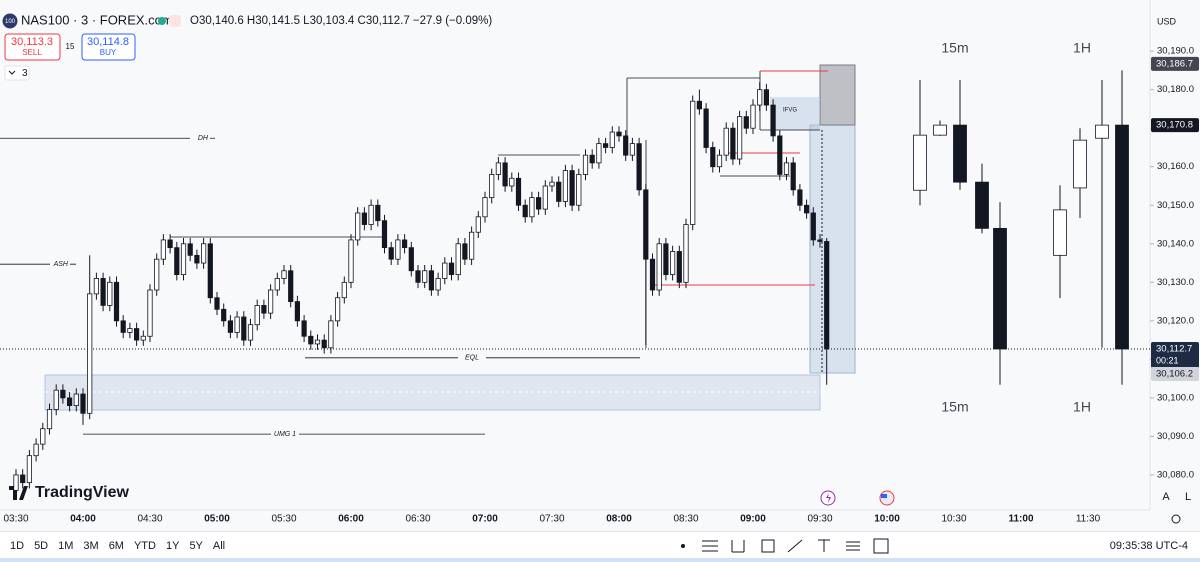 This screenshot has width=1200, height=562. Describe the element at coordinates (600, 560) in the screenshot. I see `bottom-strip` at that location.